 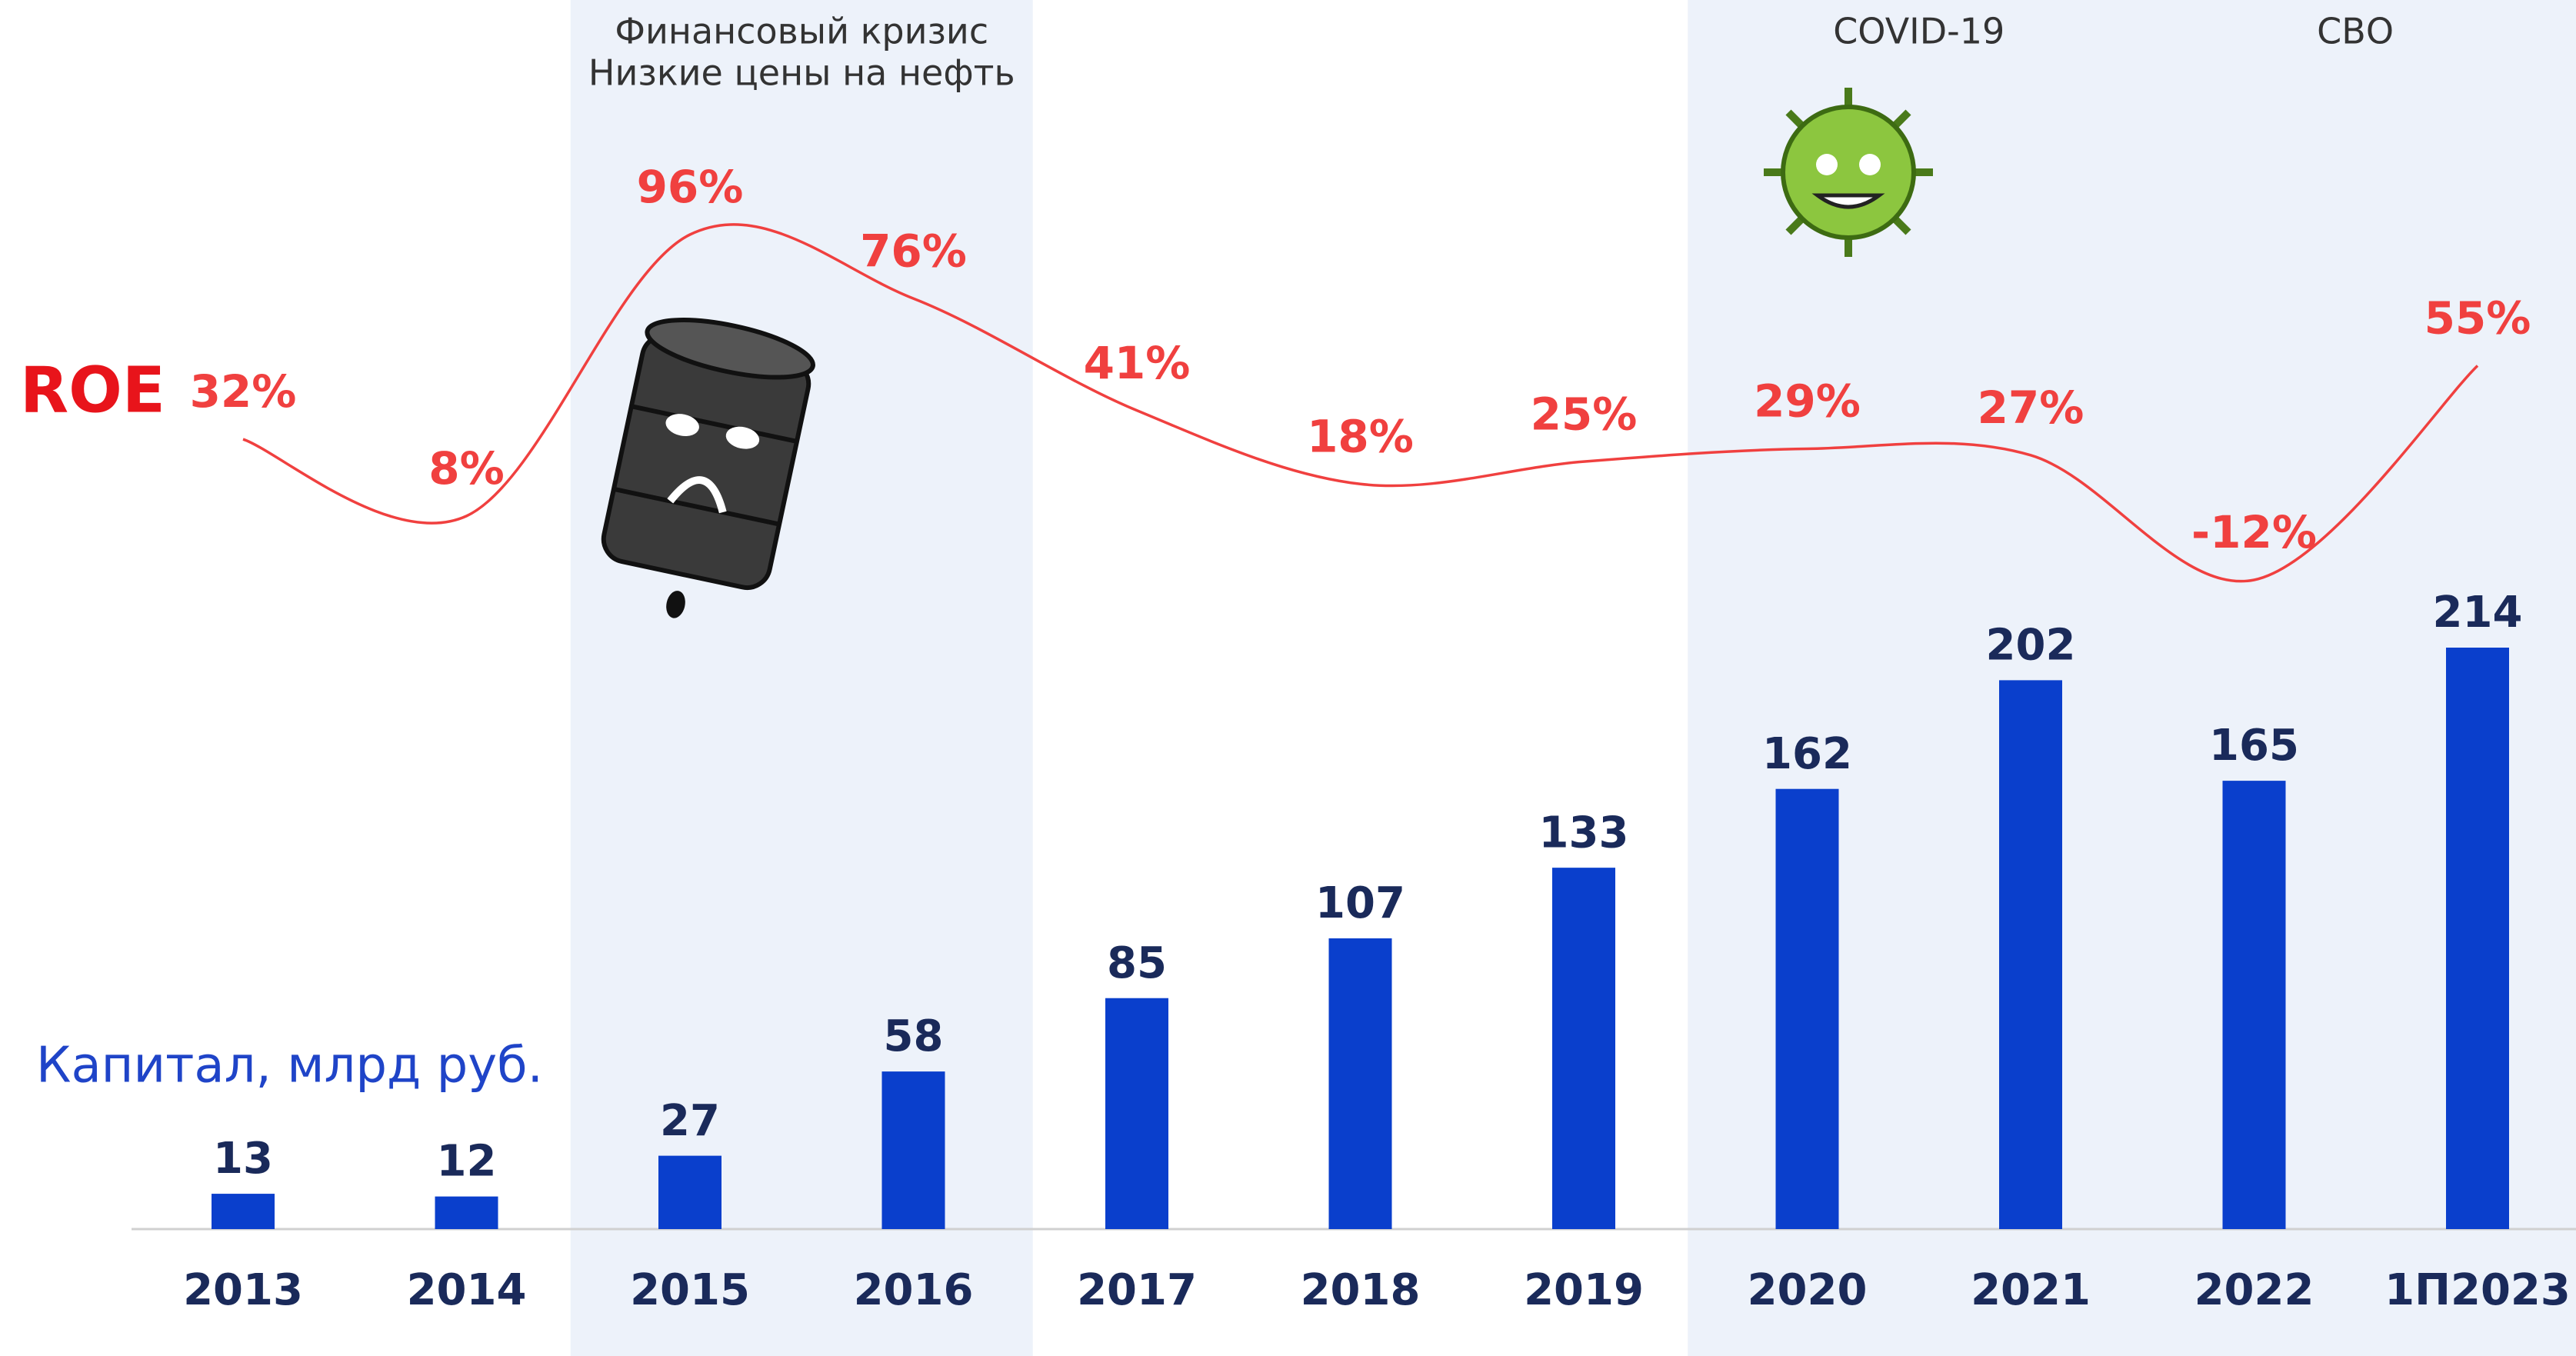 What do you see at coordinates (2477, 318) in the screenshot?
I see `roe-value-label: 55%` at bounding box center [2477, 318].